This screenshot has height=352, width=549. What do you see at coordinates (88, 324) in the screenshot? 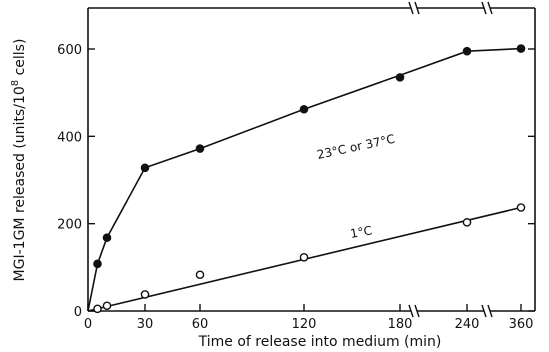
I see `x-tick-label: 0` at bounding box center [88, 324].